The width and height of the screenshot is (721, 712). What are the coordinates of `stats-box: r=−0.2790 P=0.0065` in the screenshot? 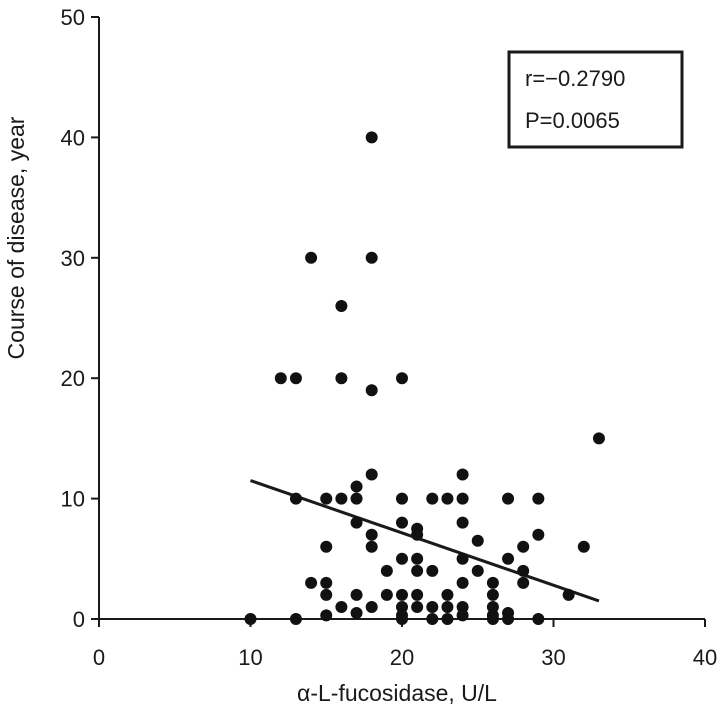 It's located at (595, 99).